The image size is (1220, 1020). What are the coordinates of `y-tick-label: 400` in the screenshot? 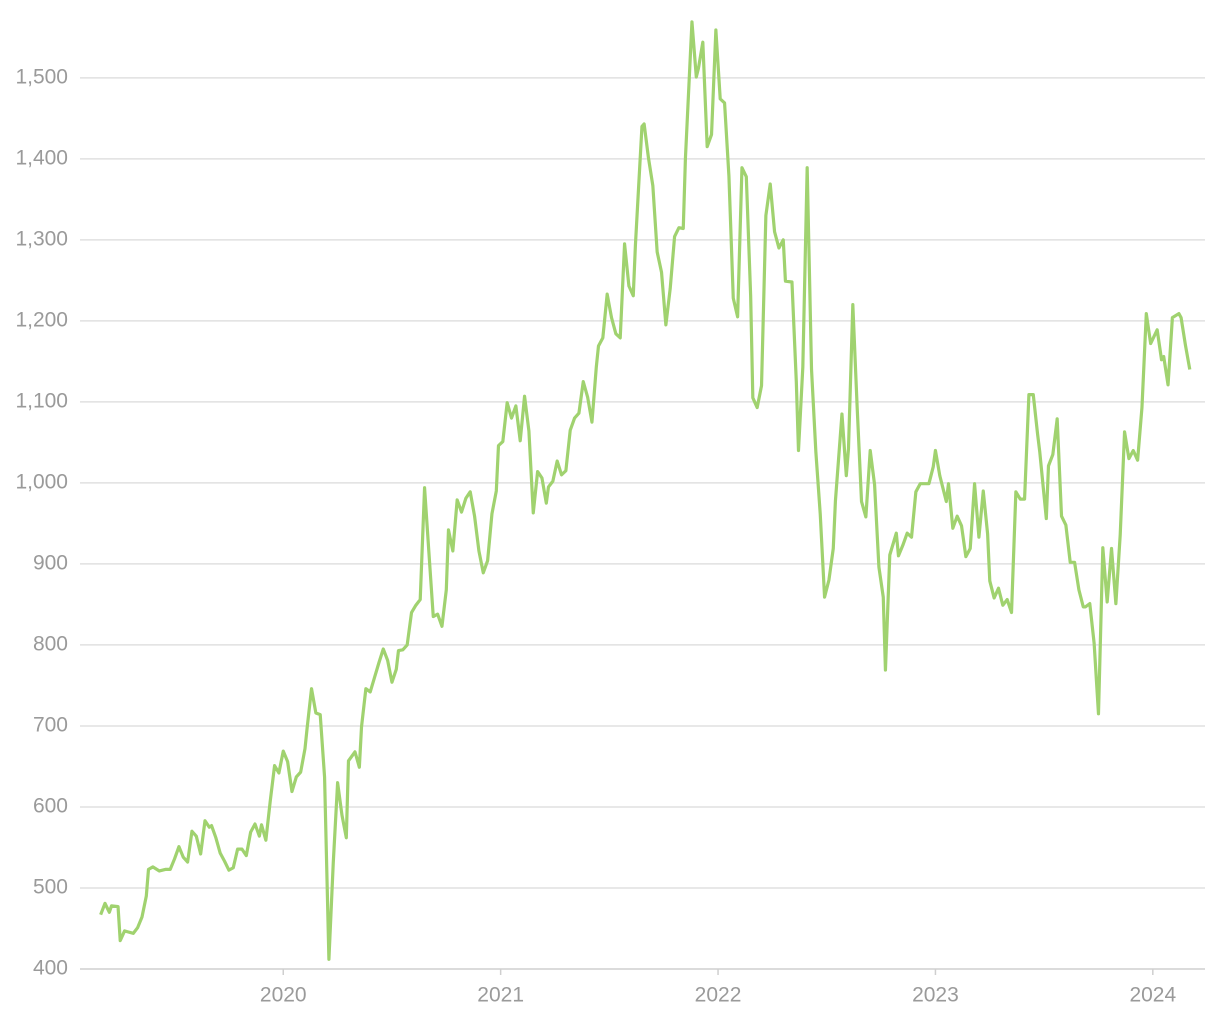 It's located at (50, 968).